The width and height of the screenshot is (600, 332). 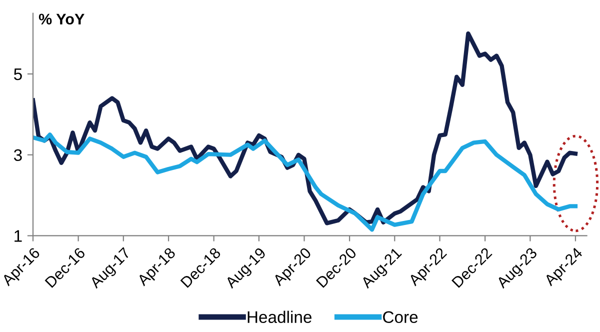 I want to click on y-tick-label: 5, so click(x=18, y=74).